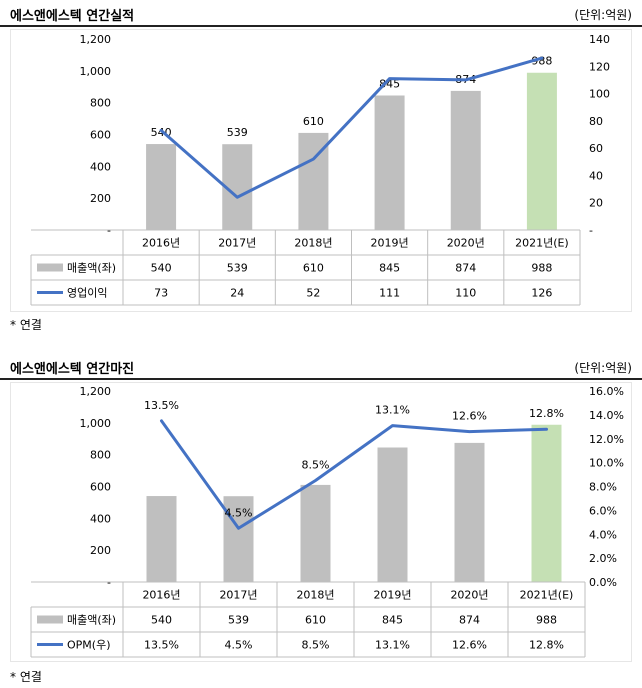 The width and height of the screenshot is (642, 688). What do you see at coordinates (603, 534) in the screenshot?
I see `chart2-right-tick-label: 4.0%` at bounding box center [603, 534].